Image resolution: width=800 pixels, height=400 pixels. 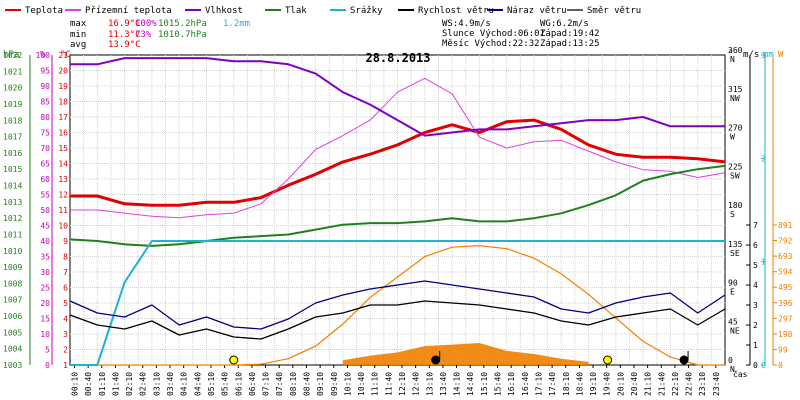 What do you see at coordinates (45, 257) in the screenshot?
I see `tick-label-pct: 35` at bounding box center [45, 257].